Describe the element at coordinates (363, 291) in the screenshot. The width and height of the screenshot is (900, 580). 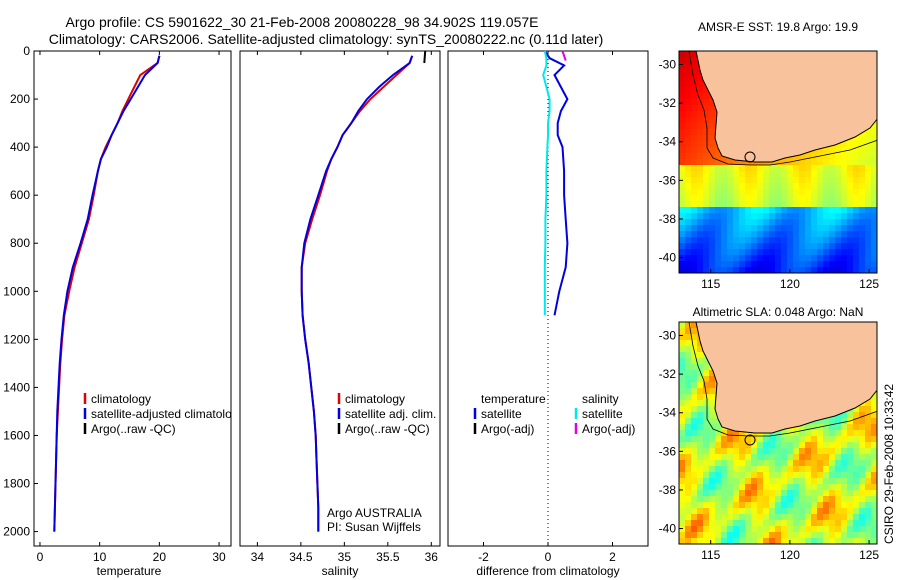
I see `salinity-lines` at that location.